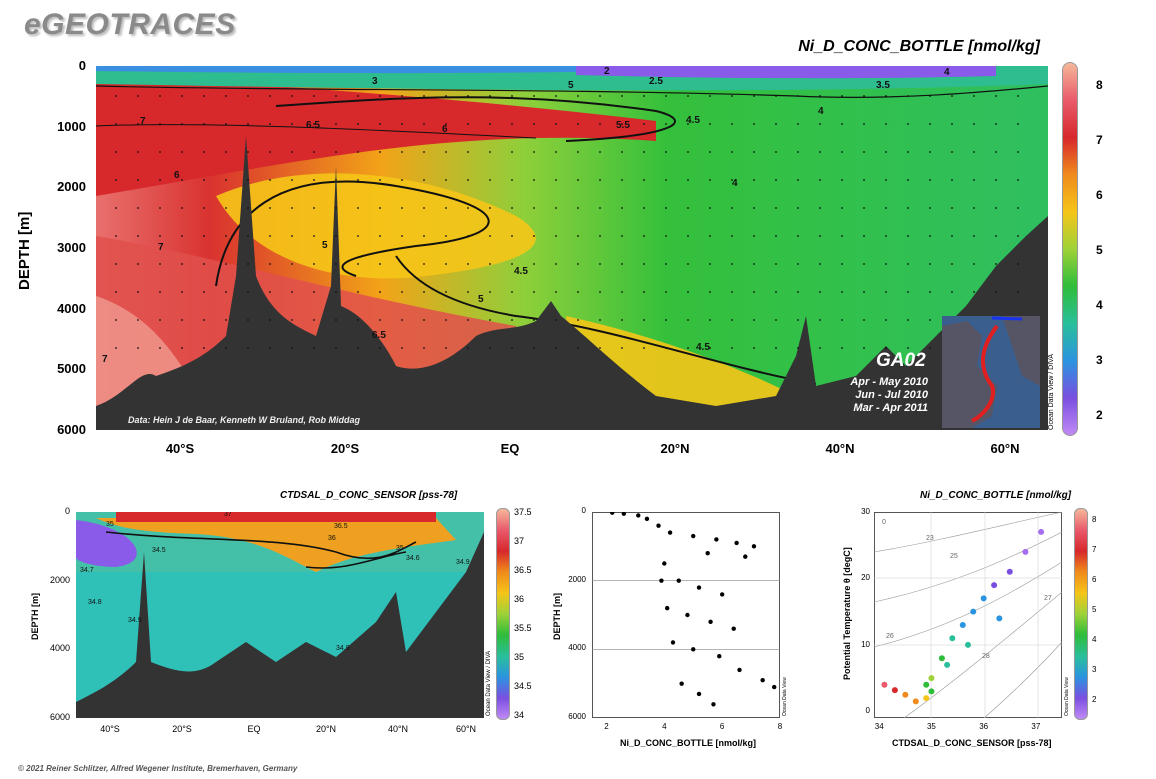 Image resolution: width=1156 pixels, height=779 pixels. Describe the element at coordinates (703, 347) in the screenshot. I see `main-contour-label: 4.5` at that location.